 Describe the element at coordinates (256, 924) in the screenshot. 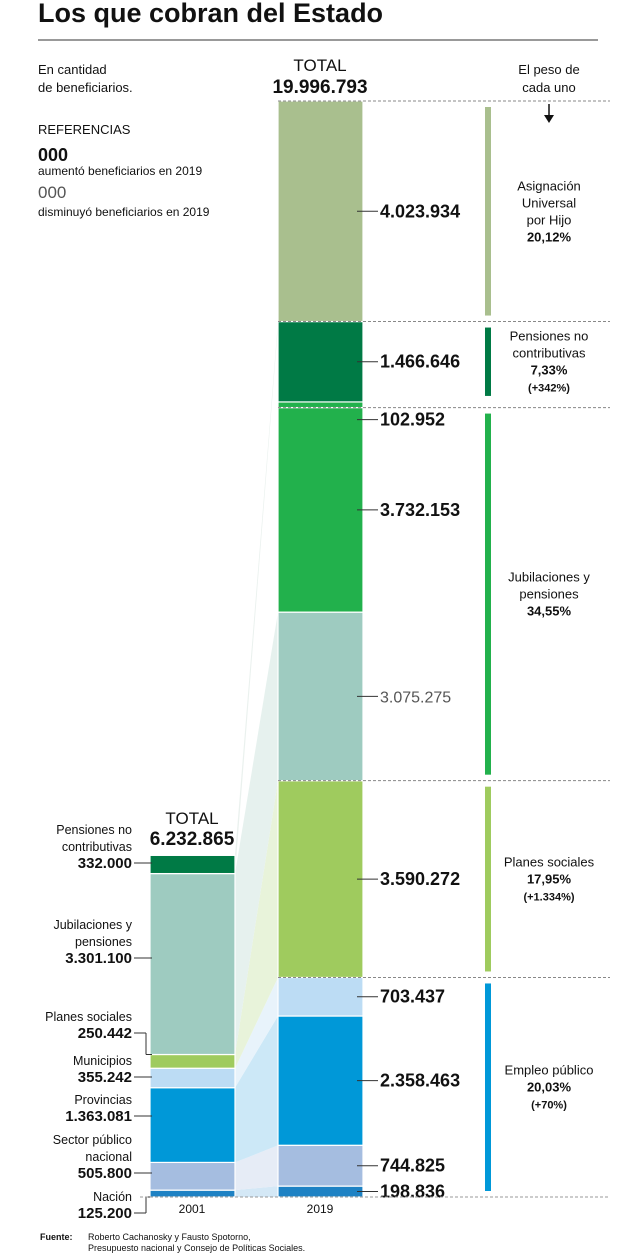

I see `flow-planes` at that location.